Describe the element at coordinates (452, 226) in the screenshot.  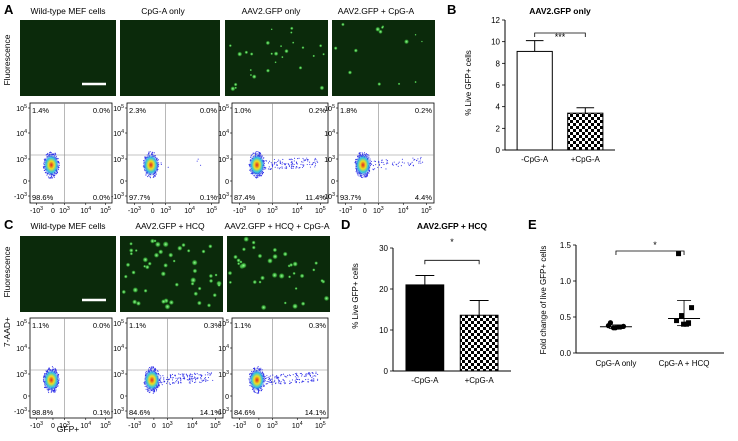
I see `panel-d-title: AAV2.GFP + HCQ` at that location.